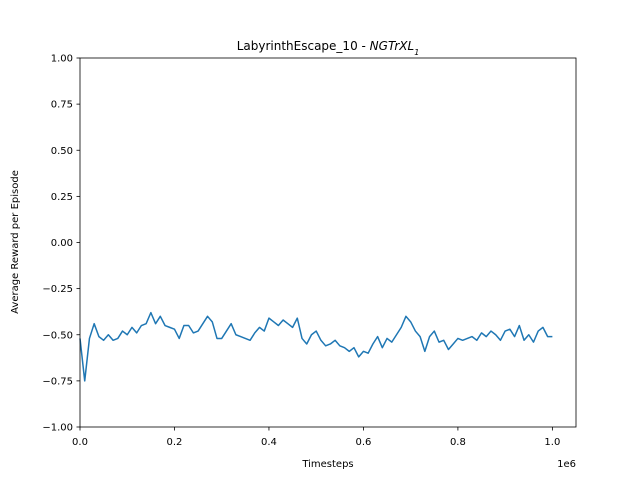  What do you see at coordinates (80, 442) in the screenshot?
I see `x-tick-label: 0.0` at bounding box center [80, 442].